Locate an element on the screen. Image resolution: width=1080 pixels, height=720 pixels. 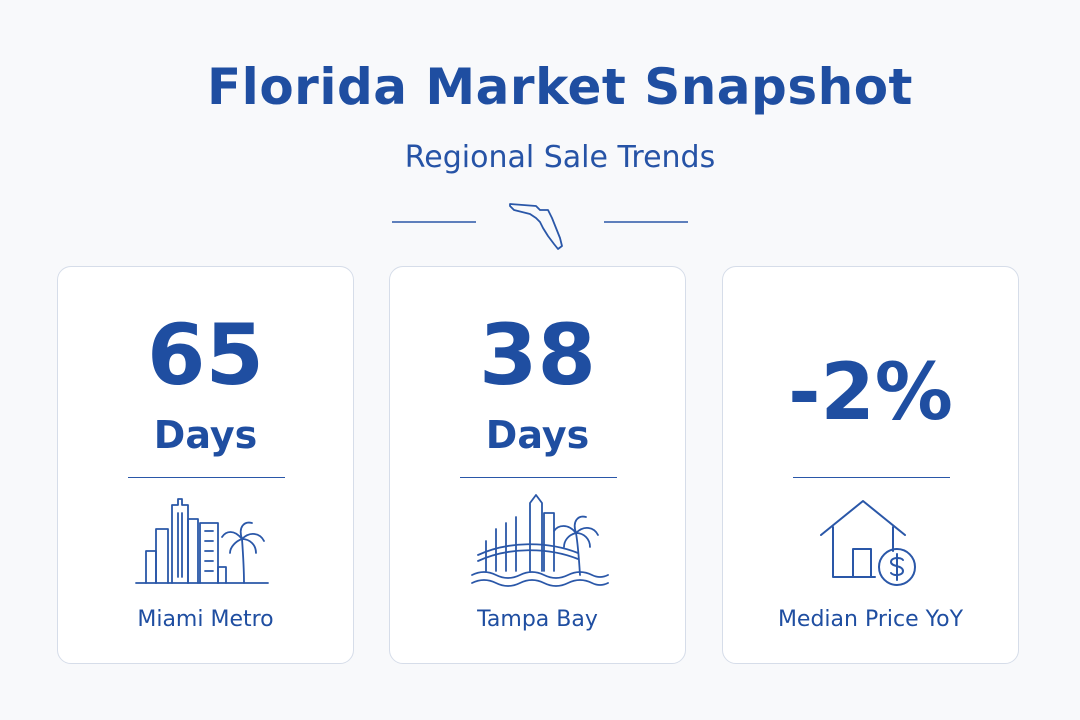
tampa-skyline-icon is located at coordinates (540, 540).